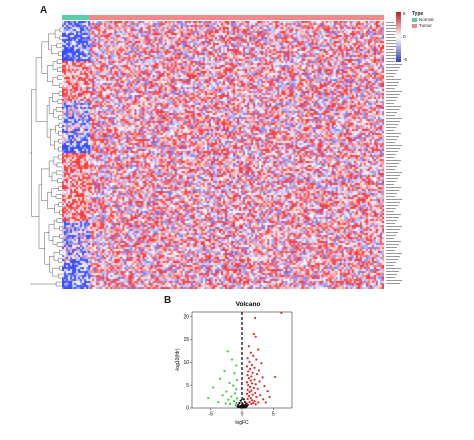 This screenshot has width=474, height=440. Describe the element at coordinates (404, 13) in the screenshot. I see `scale-tick-high: 5` at that location.